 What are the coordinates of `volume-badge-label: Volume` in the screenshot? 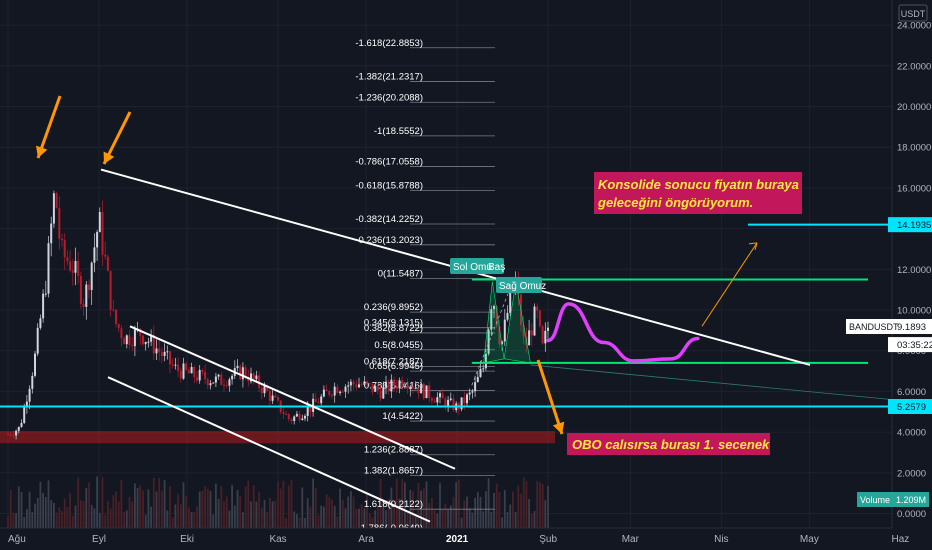 It's located at (875, 500).